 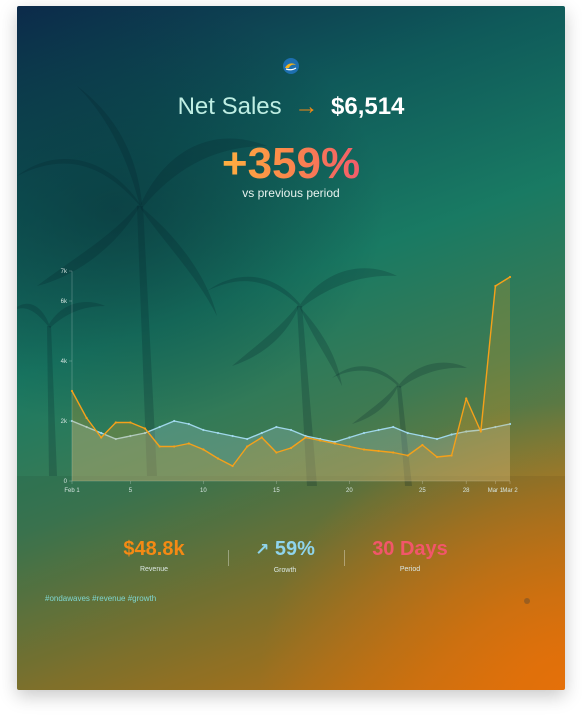 What do you see at coordinates (410, 569) in the screenshot?
I see `stat-period-label: Period` at bounding box center [410, 569].